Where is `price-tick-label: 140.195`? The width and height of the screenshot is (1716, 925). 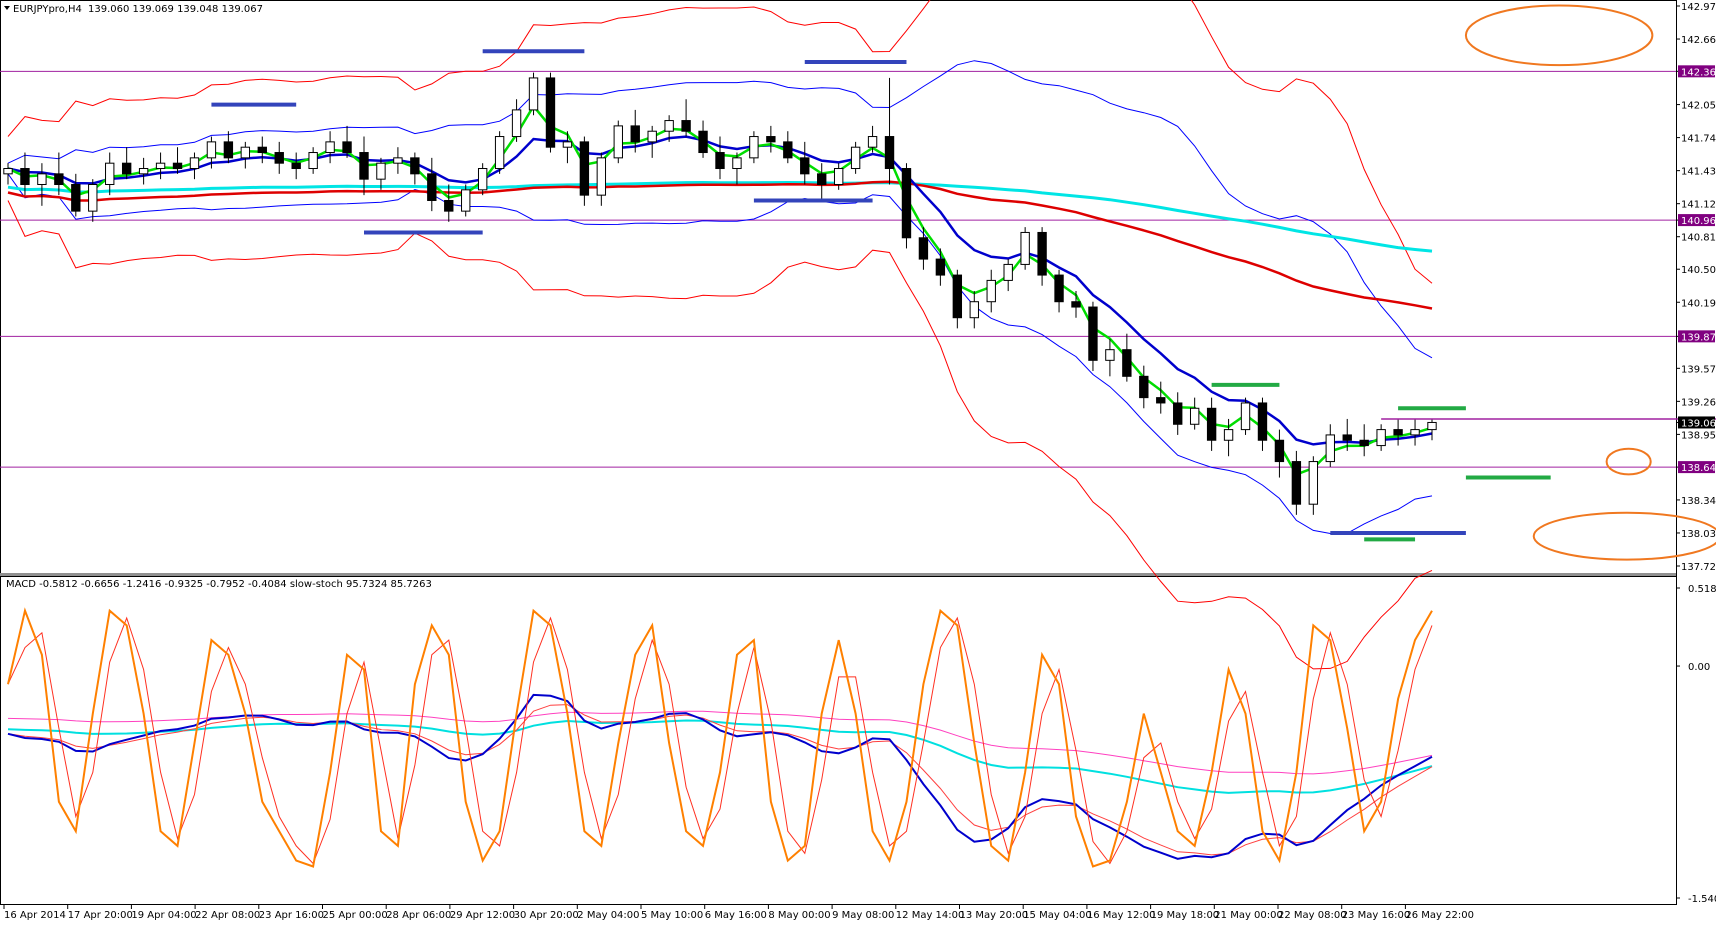 price-tick-label: 140.195 is located at coordinates (1698, 303).